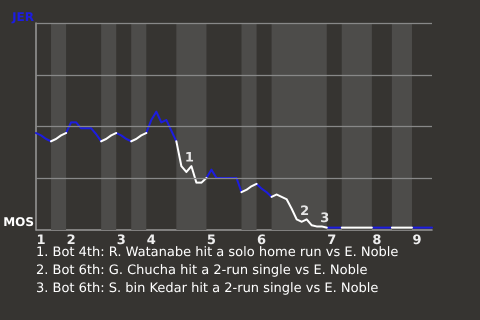  What do you see at coordinates (18, 222) in the screenshot?
I see `text: MOS` at bounding box center [18, 222].